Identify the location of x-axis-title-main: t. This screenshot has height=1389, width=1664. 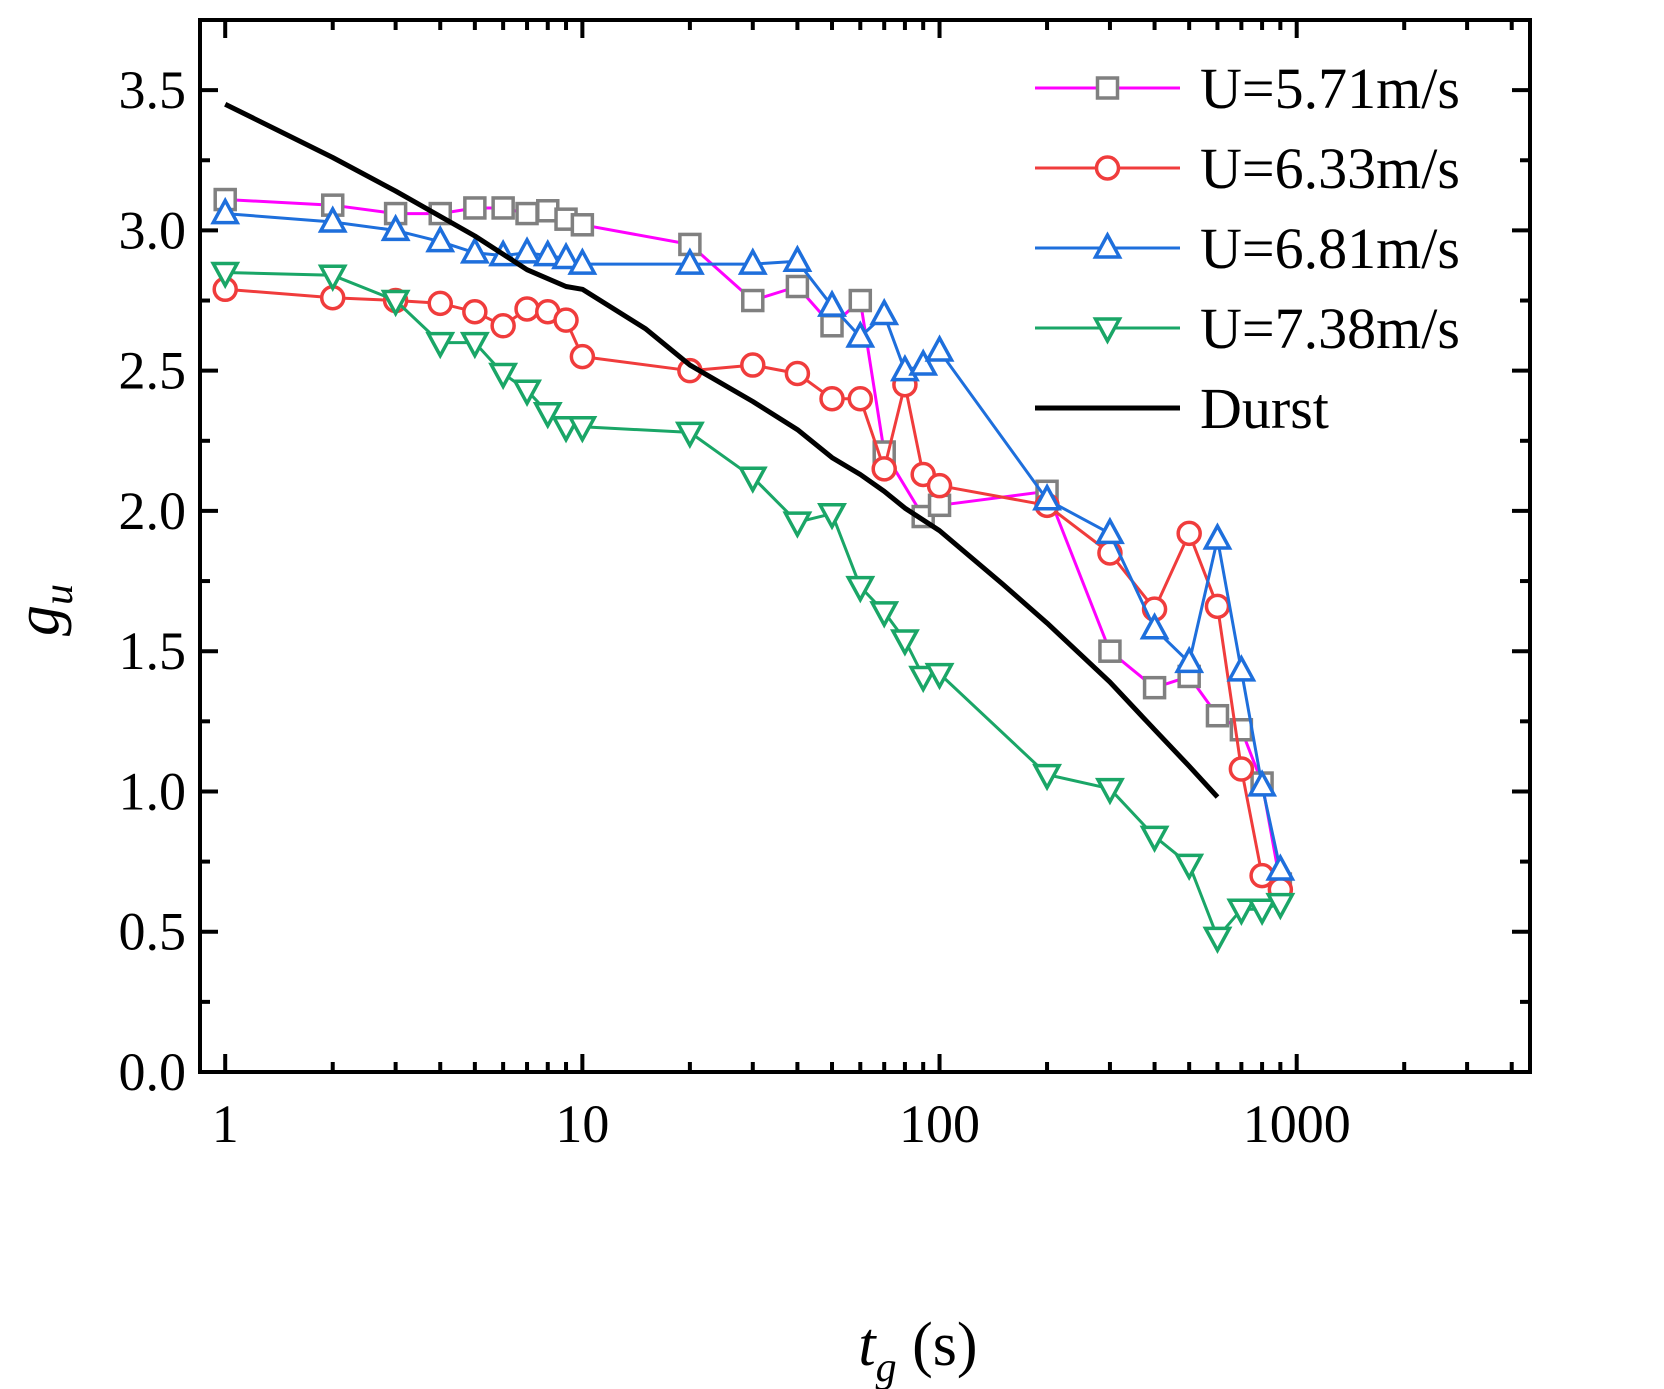
(867, 1345).